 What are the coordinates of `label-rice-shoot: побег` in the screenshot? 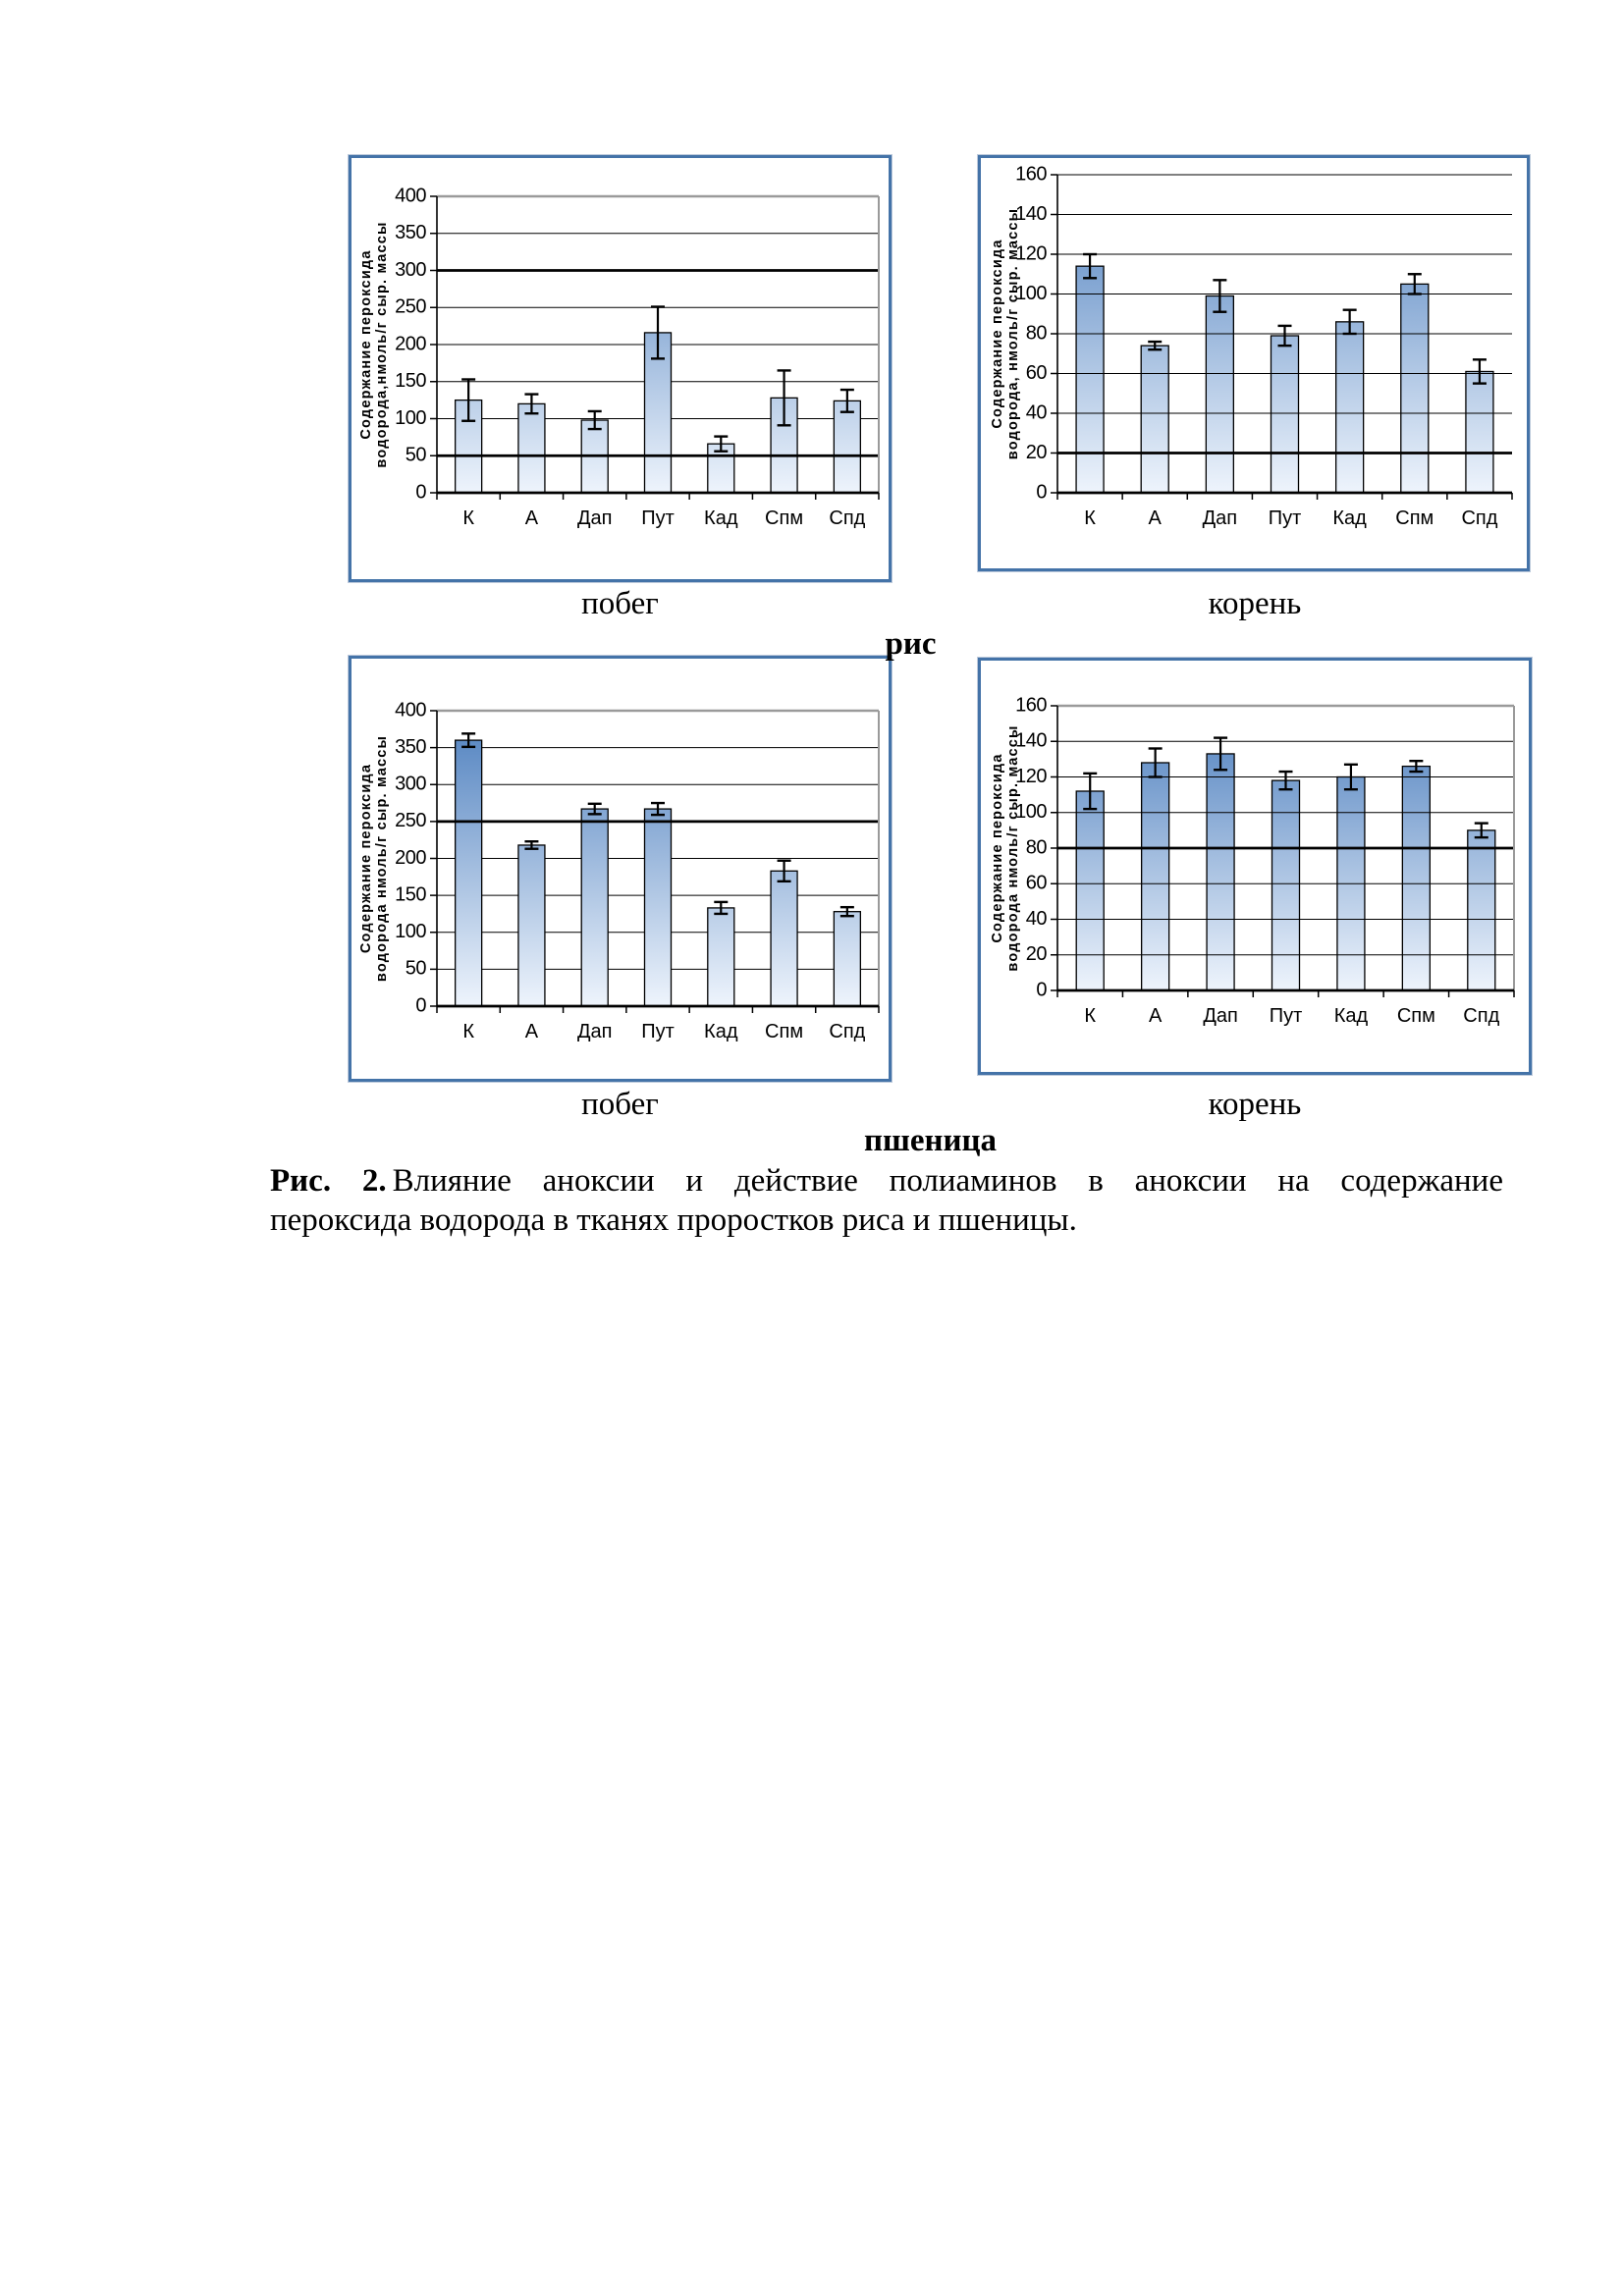 It's located at (620, 603).